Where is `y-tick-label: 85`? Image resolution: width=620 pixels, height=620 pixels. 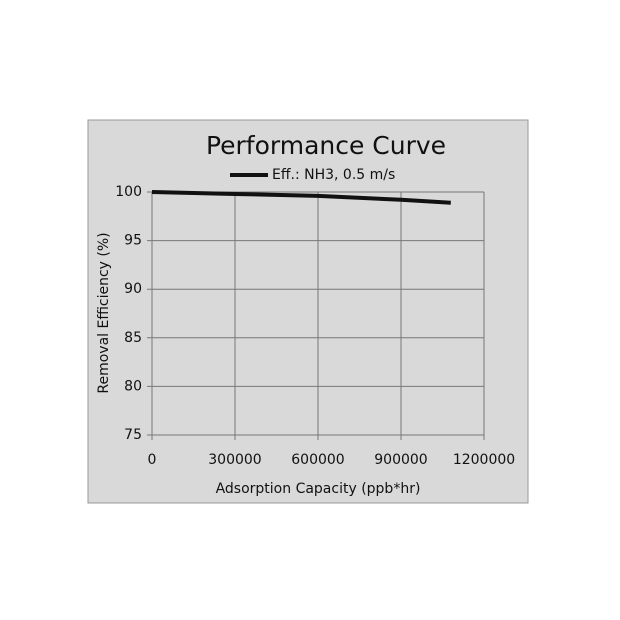 y-tick-label: 85 is located at coordinates (133, 338).